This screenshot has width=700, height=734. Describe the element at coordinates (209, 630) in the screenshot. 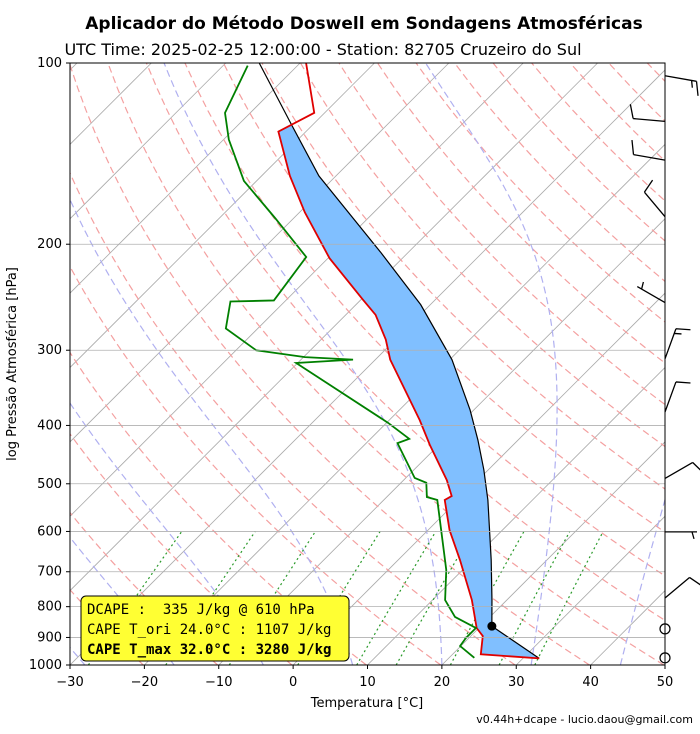

I see `annotation-line: CAPE T_ori 24.0°C : 1107 J/kg` at that location.